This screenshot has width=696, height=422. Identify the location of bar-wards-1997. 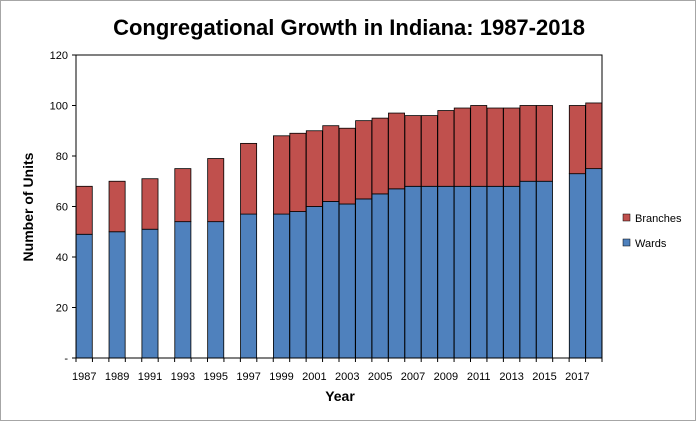
(249, 286).